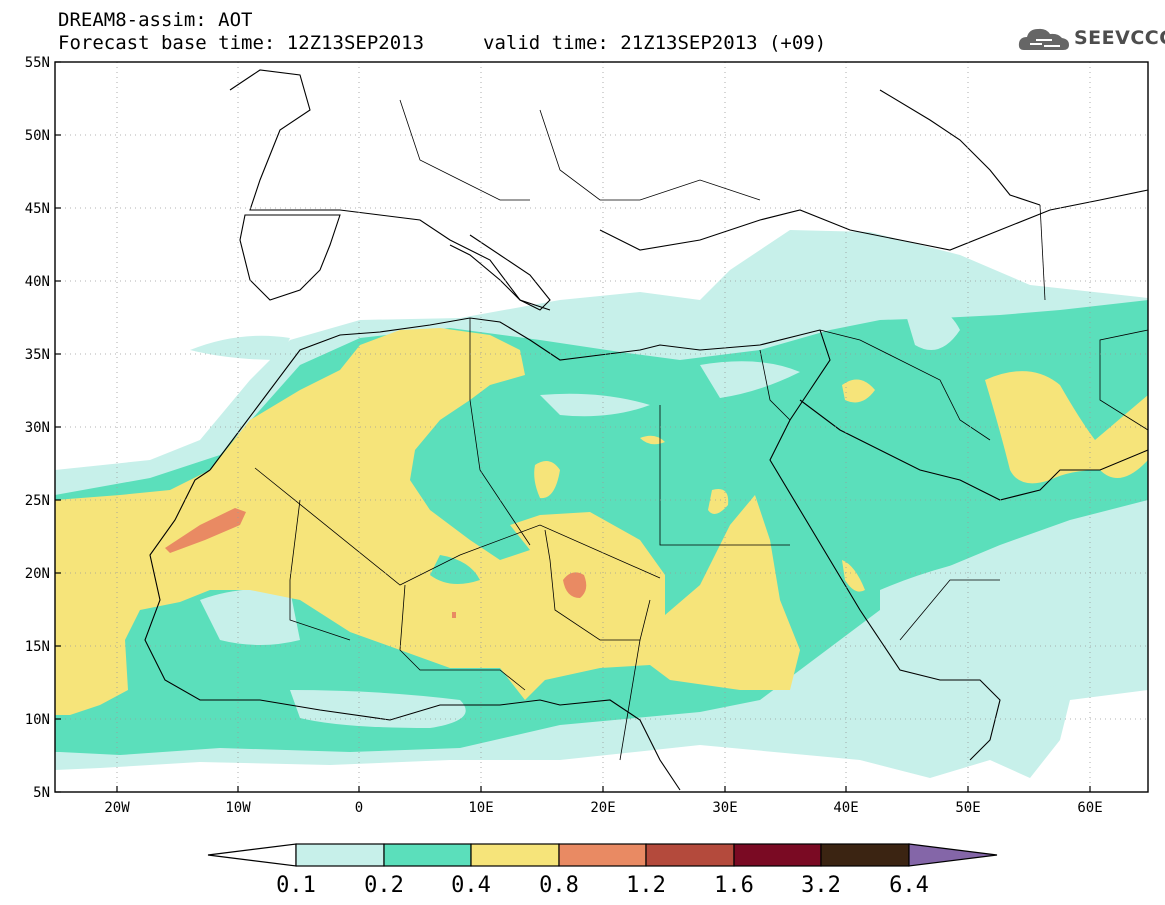 The height and width of the screenshot is (905, 1165). I want to click on lat-label: 45N, so click(37, 209).